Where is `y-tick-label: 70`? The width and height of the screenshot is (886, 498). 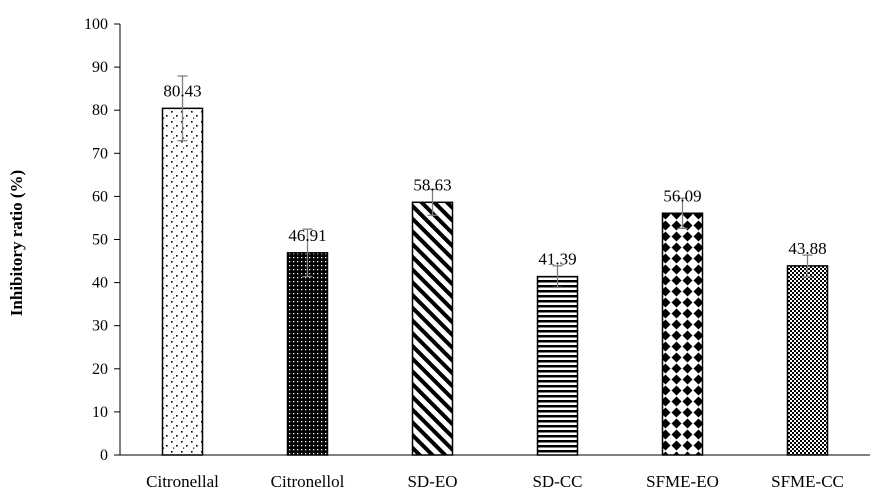 y-tick-label: 70 is located at coordinates (100, 153).